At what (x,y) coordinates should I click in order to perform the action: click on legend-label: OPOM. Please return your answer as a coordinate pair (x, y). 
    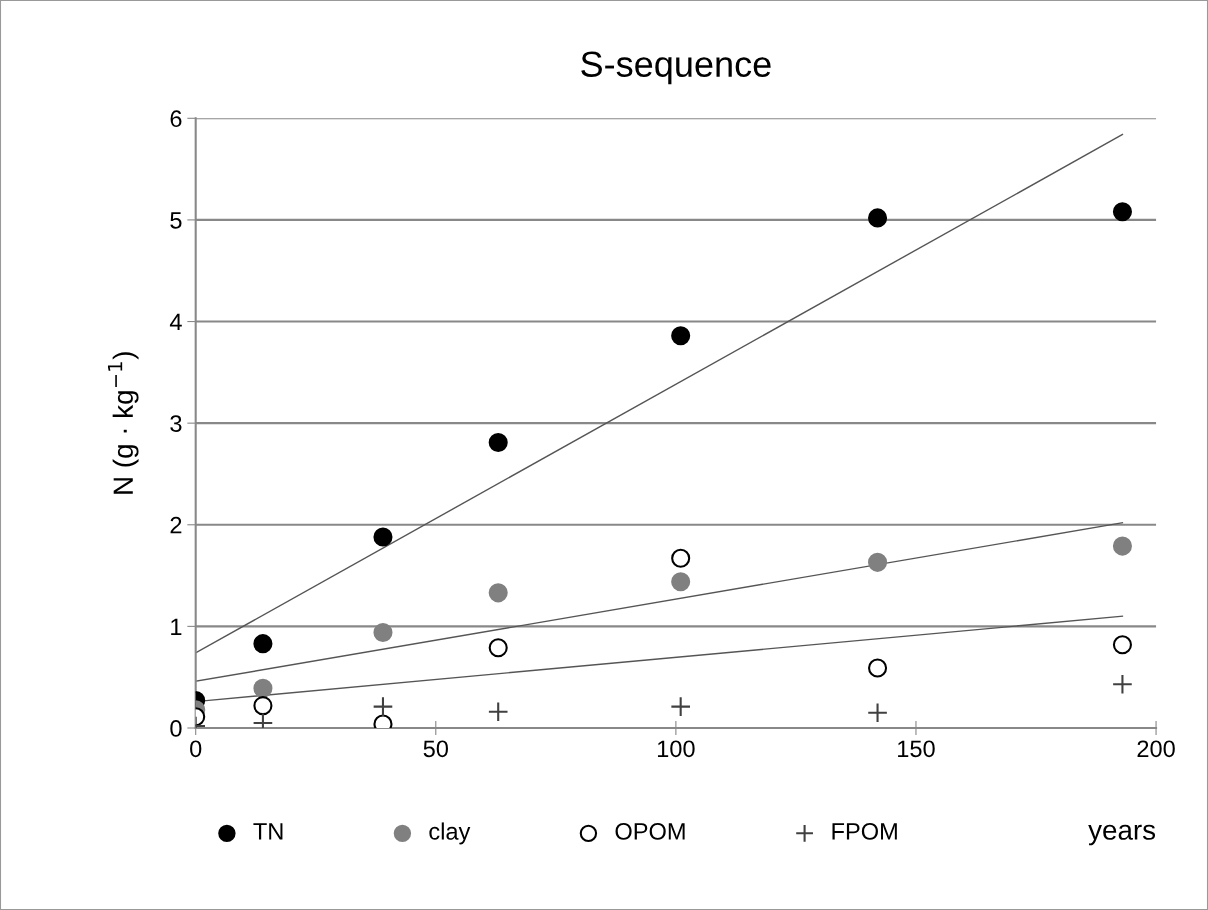
    Looking at the image, I should click on (650, 831).